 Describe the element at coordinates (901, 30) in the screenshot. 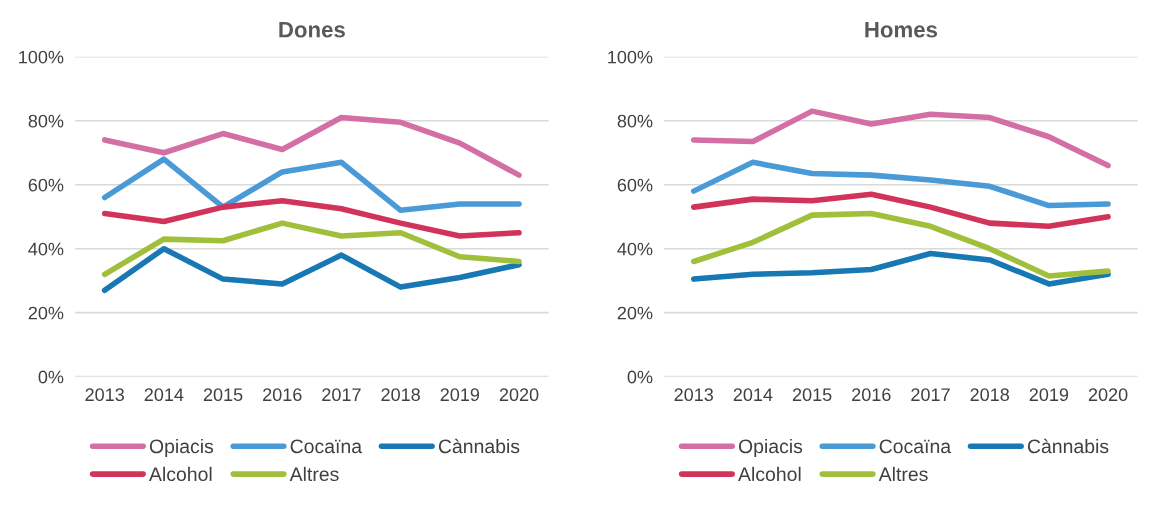

I see `chart-title: Homes` at that location.